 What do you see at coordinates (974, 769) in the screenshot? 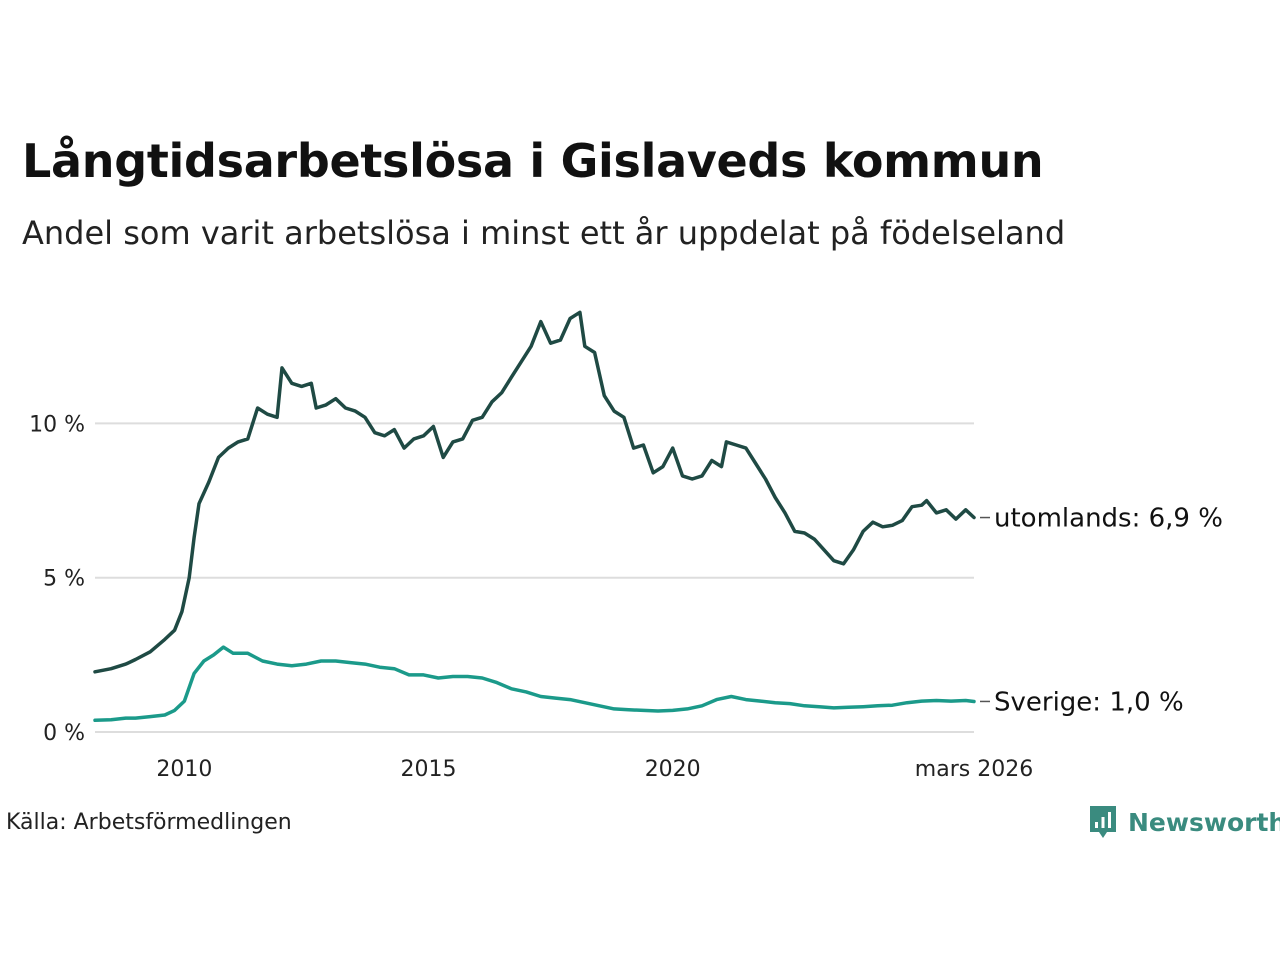
I see `x-tick-label: mars 2026` at bounding box center [974, 769].